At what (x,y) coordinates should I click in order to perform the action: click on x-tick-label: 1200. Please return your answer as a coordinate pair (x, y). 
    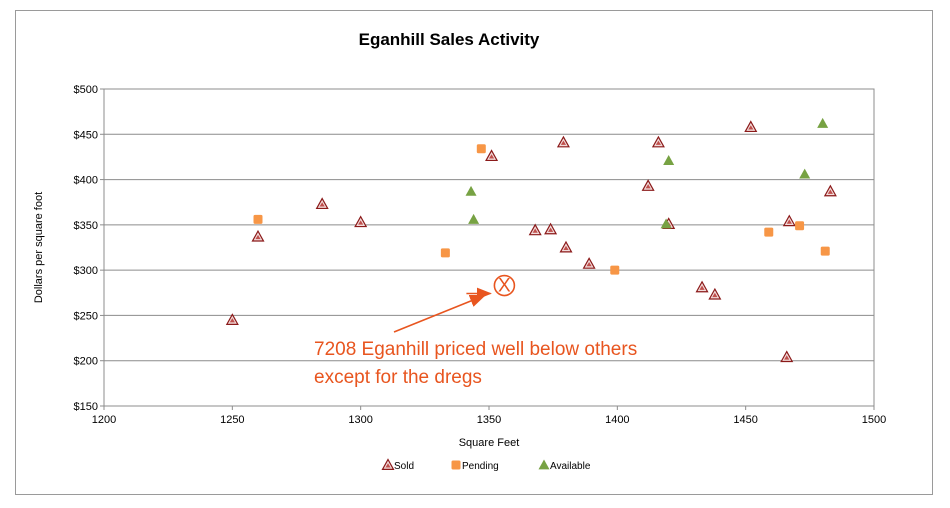
    Looking at the image, I should click on (104, 420).